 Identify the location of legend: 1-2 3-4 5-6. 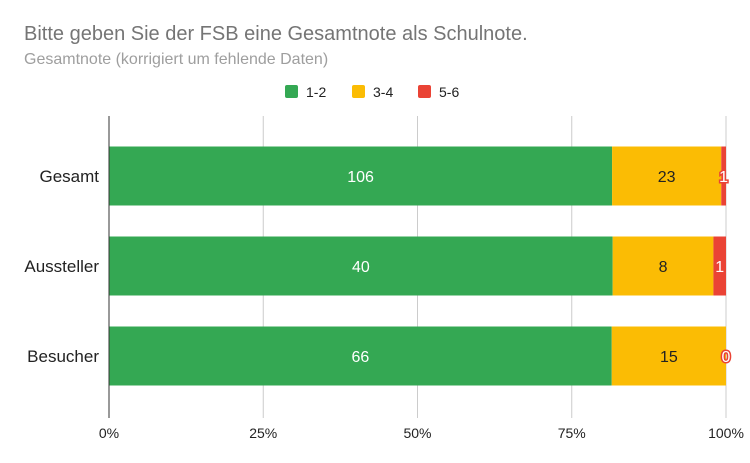
(372, 92).